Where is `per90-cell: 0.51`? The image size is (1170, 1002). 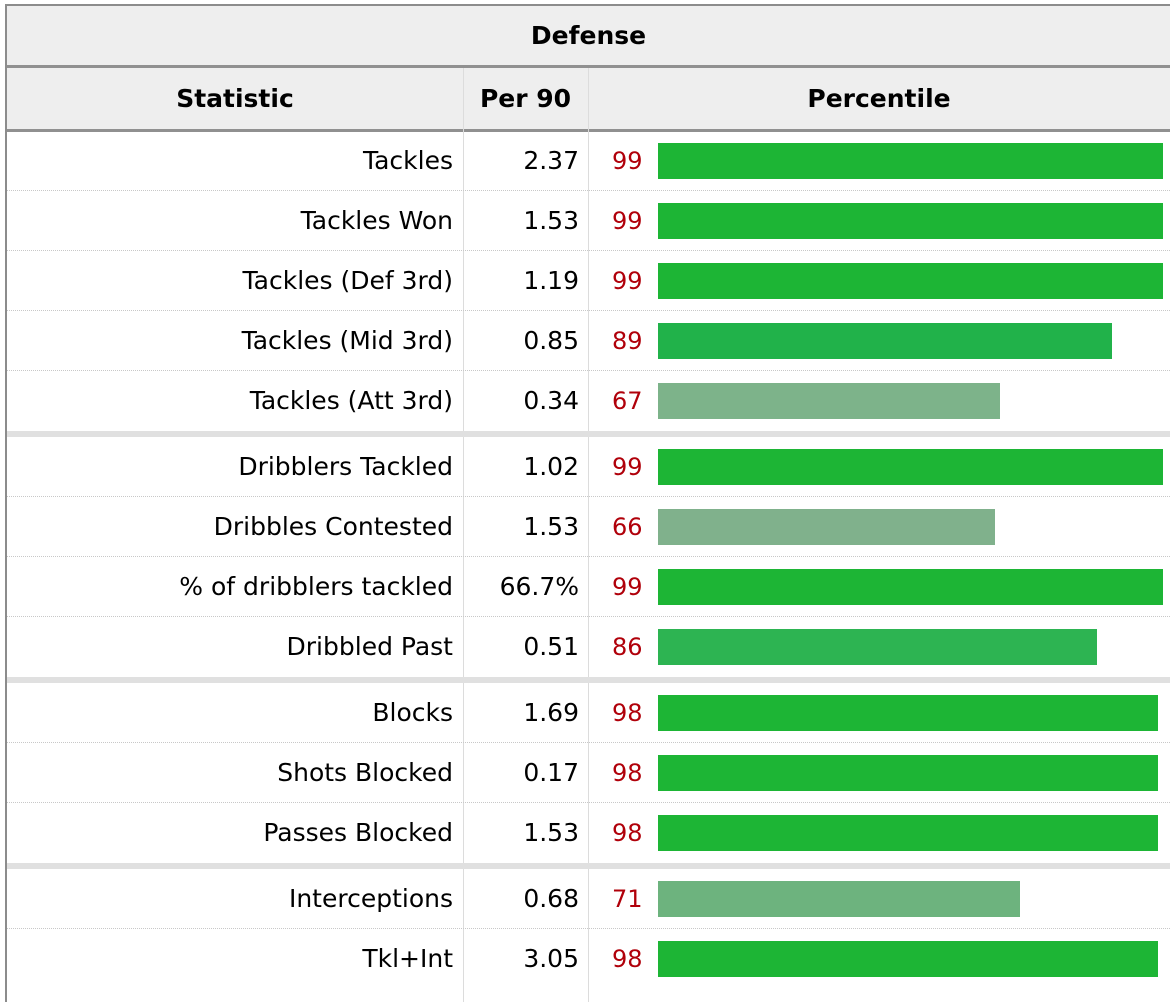
per90-cell: 0.51 is located at coordinates (551, 646).